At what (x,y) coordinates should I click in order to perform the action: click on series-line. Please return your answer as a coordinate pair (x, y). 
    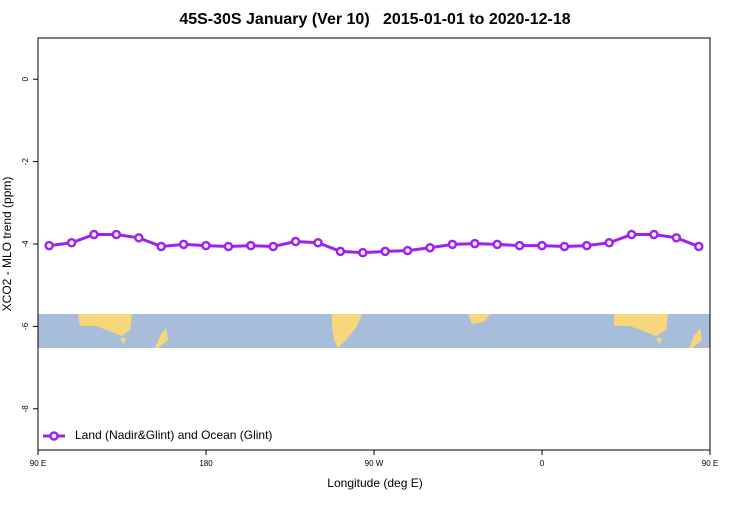
    Looking at the image, I should click on (374, 244).